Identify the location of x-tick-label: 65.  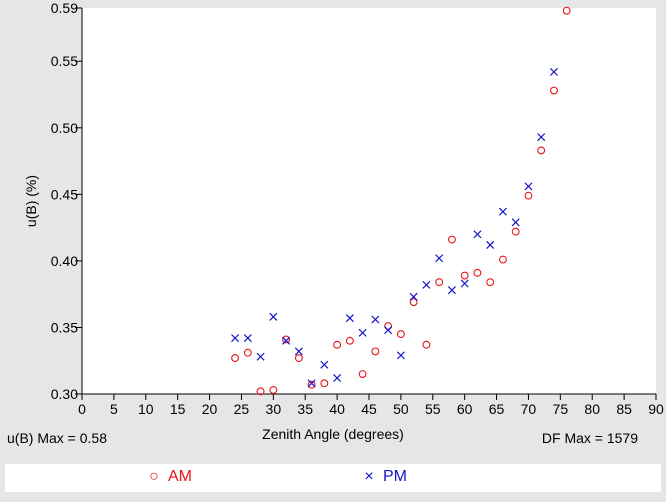
(497, 409).